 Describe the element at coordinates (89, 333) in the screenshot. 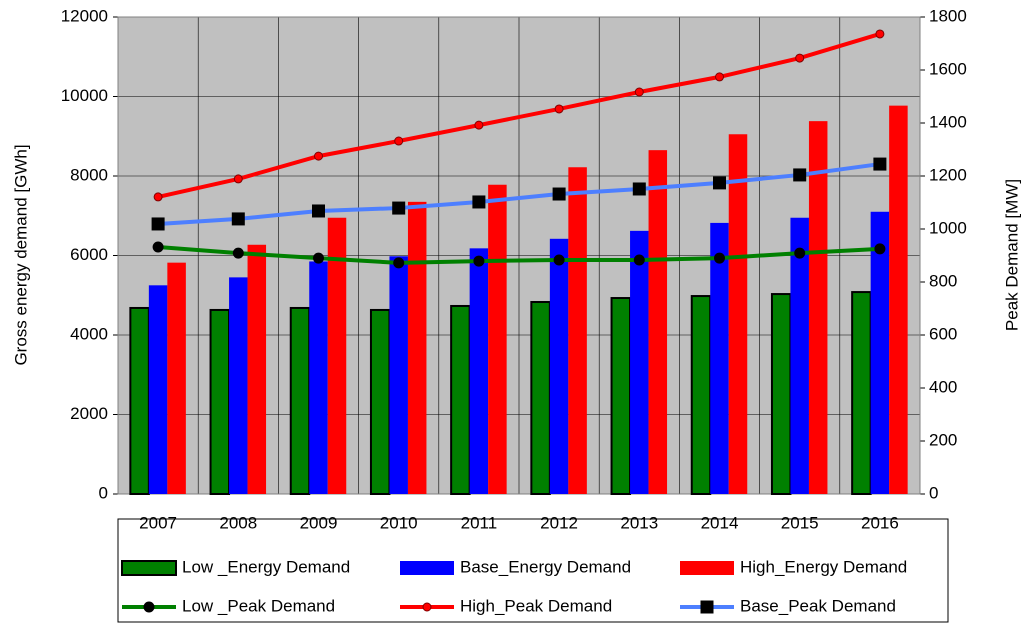

I see `y-tick-label: 4000` at that location.